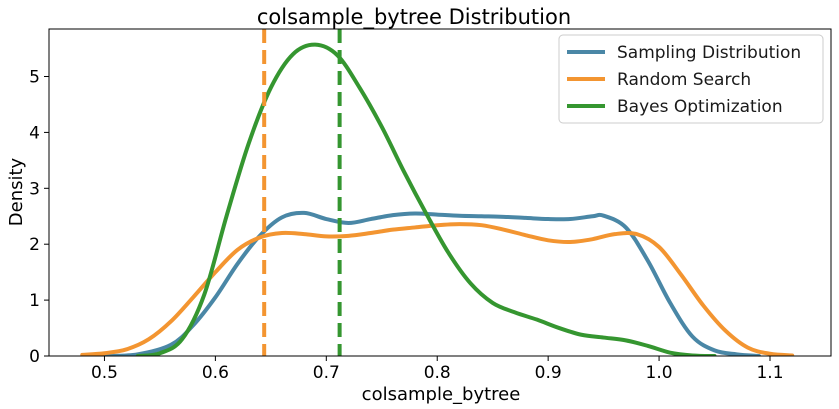  What do you see at coordinates (34, 245) in the screenshot?
I see `y-tick-label: 2` at bounding box center [34, 245].